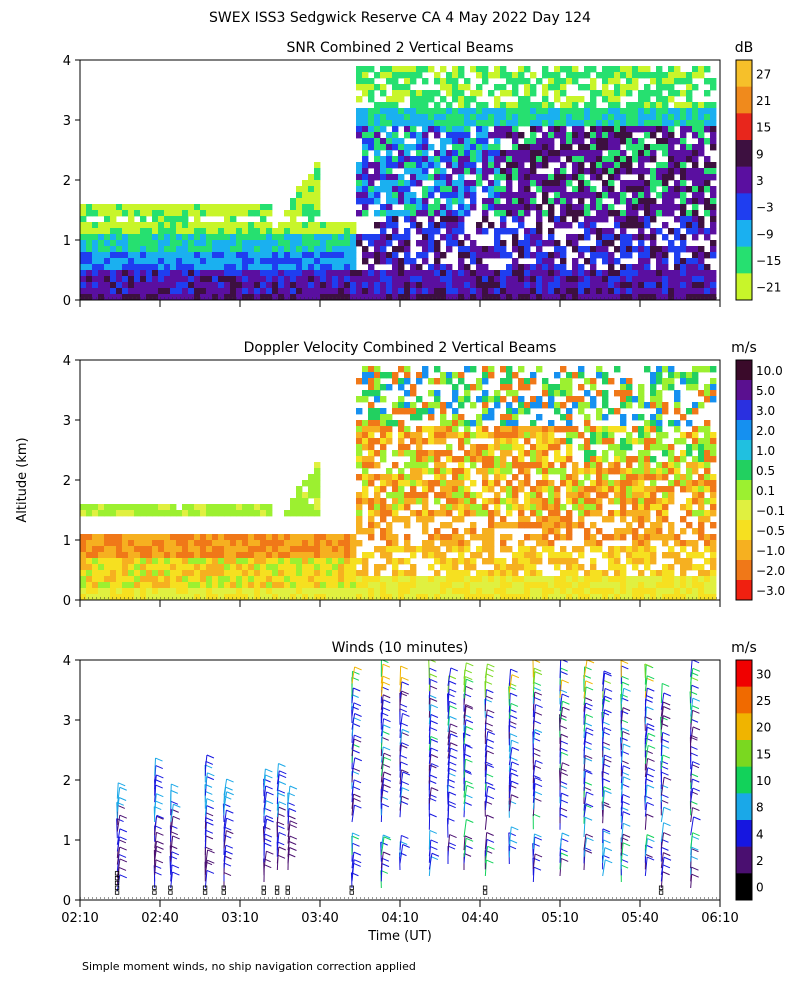 The image size is (800, 1000). I want to click on y-tick-label: 4, so click(67, 61).